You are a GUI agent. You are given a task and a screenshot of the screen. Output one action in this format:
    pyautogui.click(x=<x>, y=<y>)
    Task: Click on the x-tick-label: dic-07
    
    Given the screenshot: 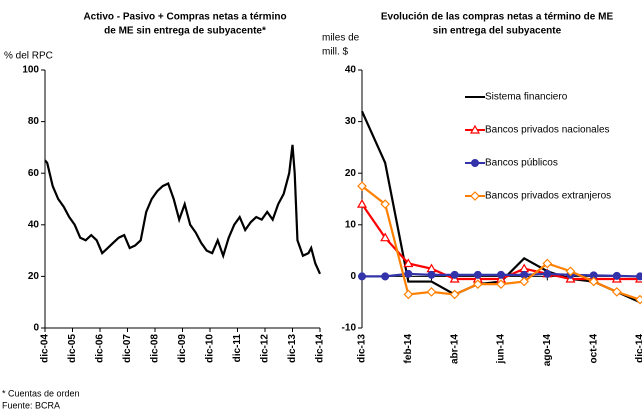 What is the action you would take?
    pyautogui.click(x=127, y=348)
    